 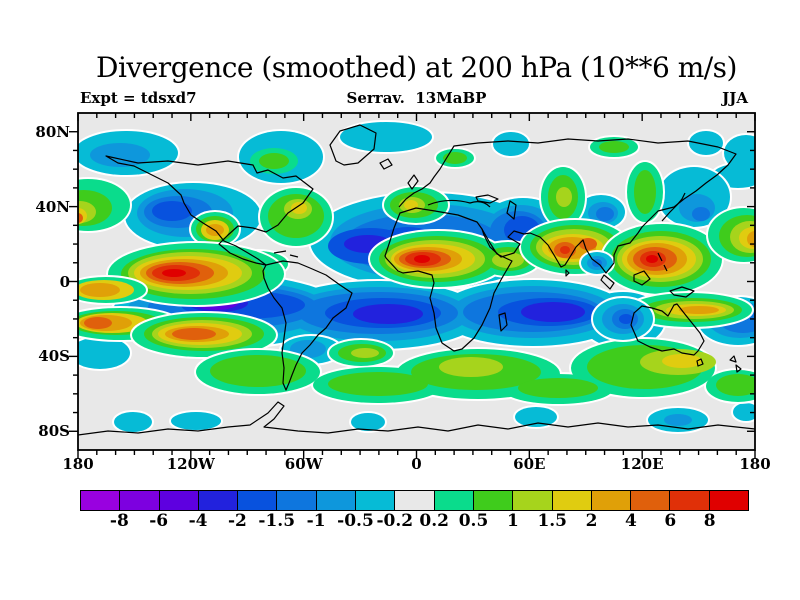 What do you see at coordinates (512, 521) in the screenshot?
I see `colorbar-tick-label: 1` at bounding box center [512, 521].